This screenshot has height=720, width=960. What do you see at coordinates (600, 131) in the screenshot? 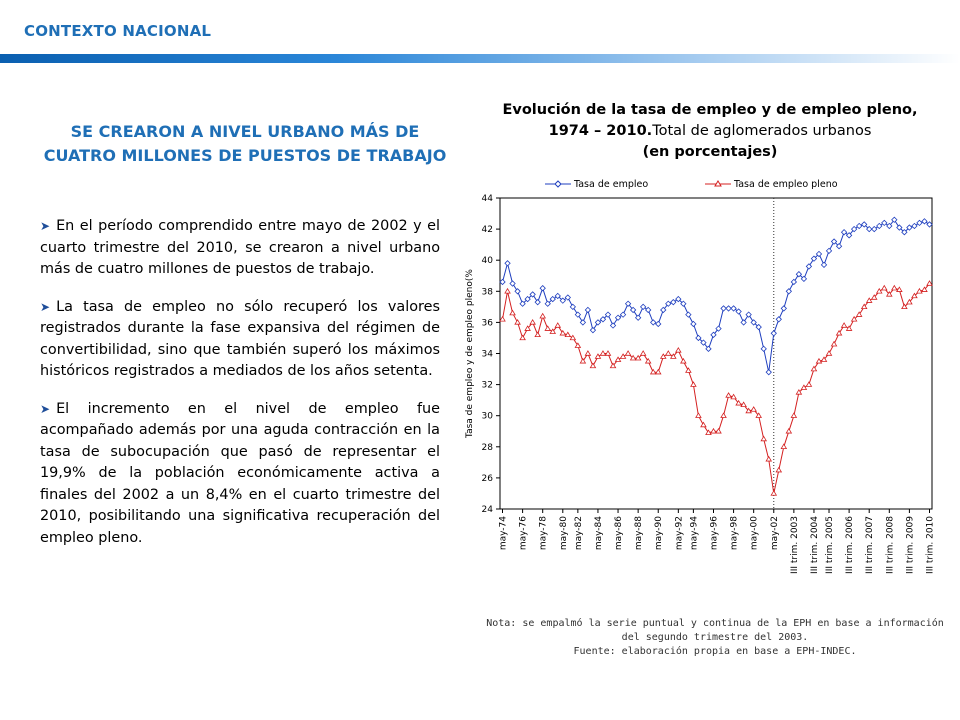
I see `chart-title-years: 1974 – 2010.` at bounding box center [600, 131].